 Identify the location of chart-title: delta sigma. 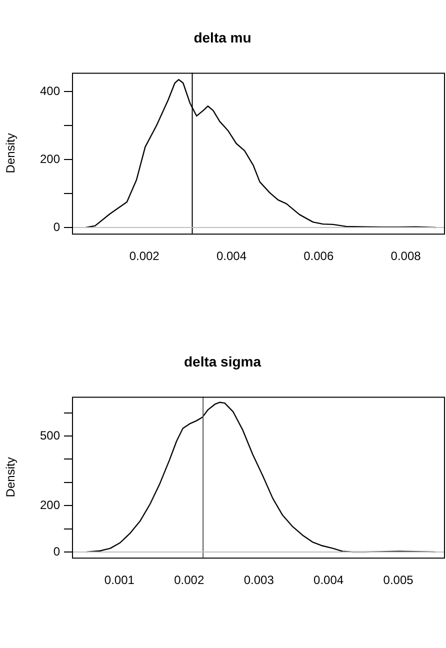
(223, 361).